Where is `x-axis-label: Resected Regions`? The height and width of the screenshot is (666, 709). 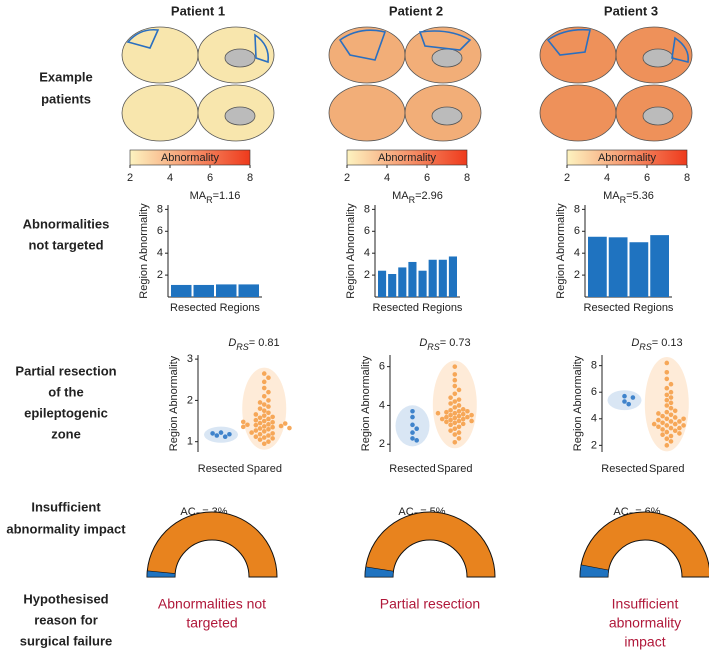
x-axis-label: Resected Regions is located at coordinates (418, 308).